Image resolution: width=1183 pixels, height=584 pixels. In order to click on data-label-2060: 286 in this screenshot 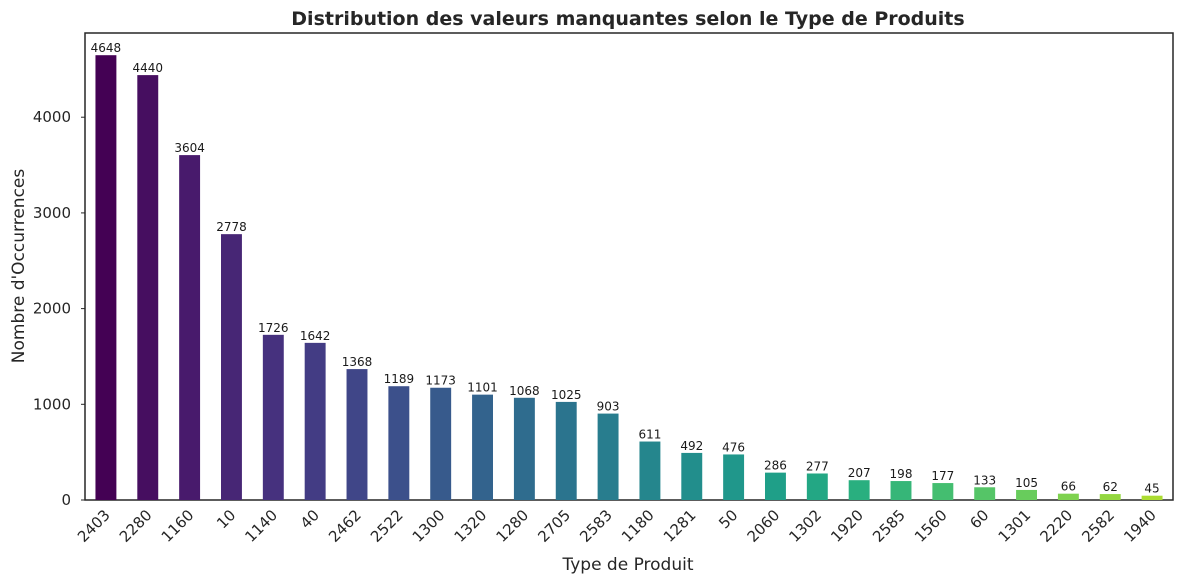, I will do `click(775, 466)`.